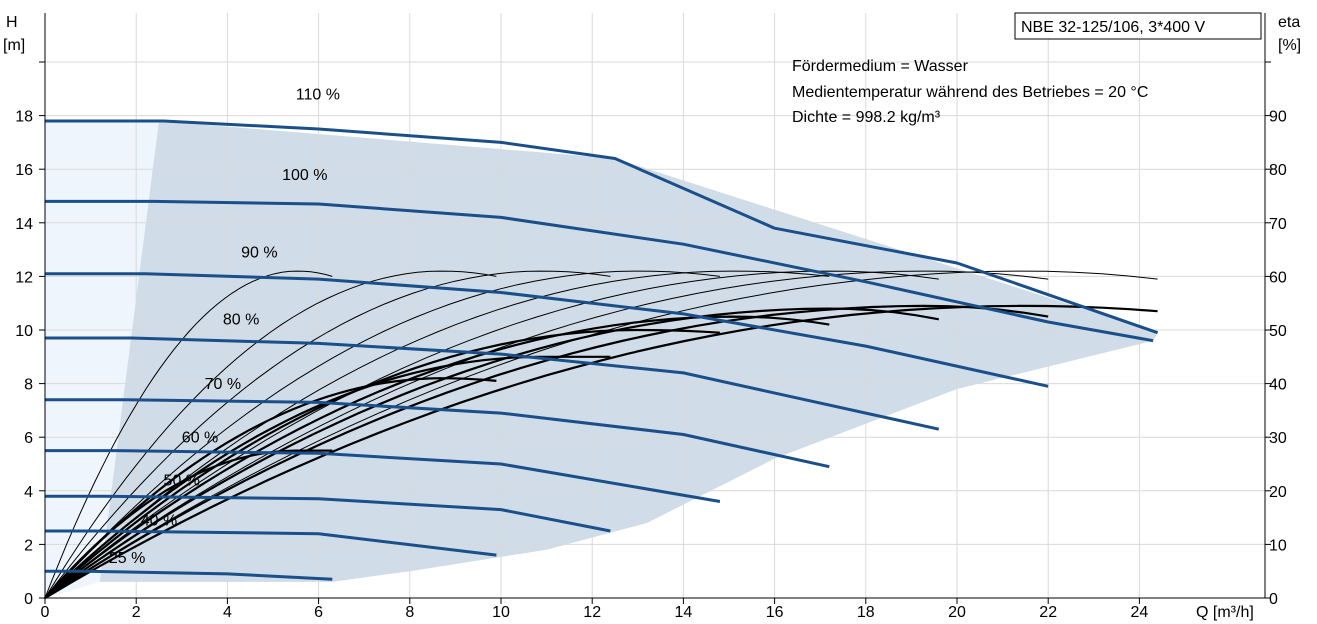 The image size is (1317, 624). What do you see at coordinates (104, 359) in the screenshot?
I see `low-flow-area` at bounding box center [104, 359].